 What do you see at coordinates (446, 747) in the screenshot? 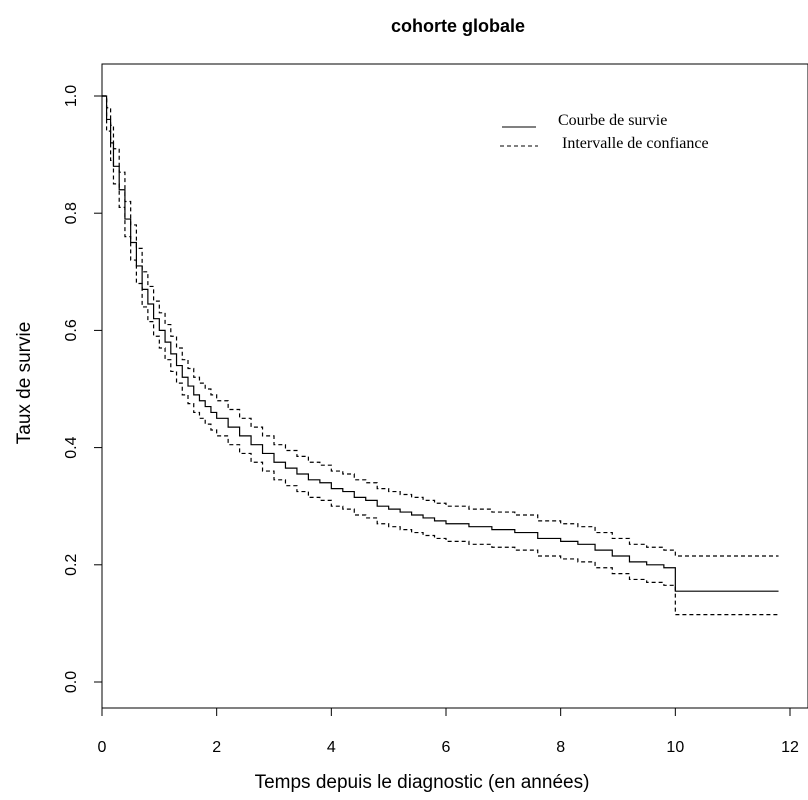
I see `x-tick-label: 6` at bounding box center [446, 747].